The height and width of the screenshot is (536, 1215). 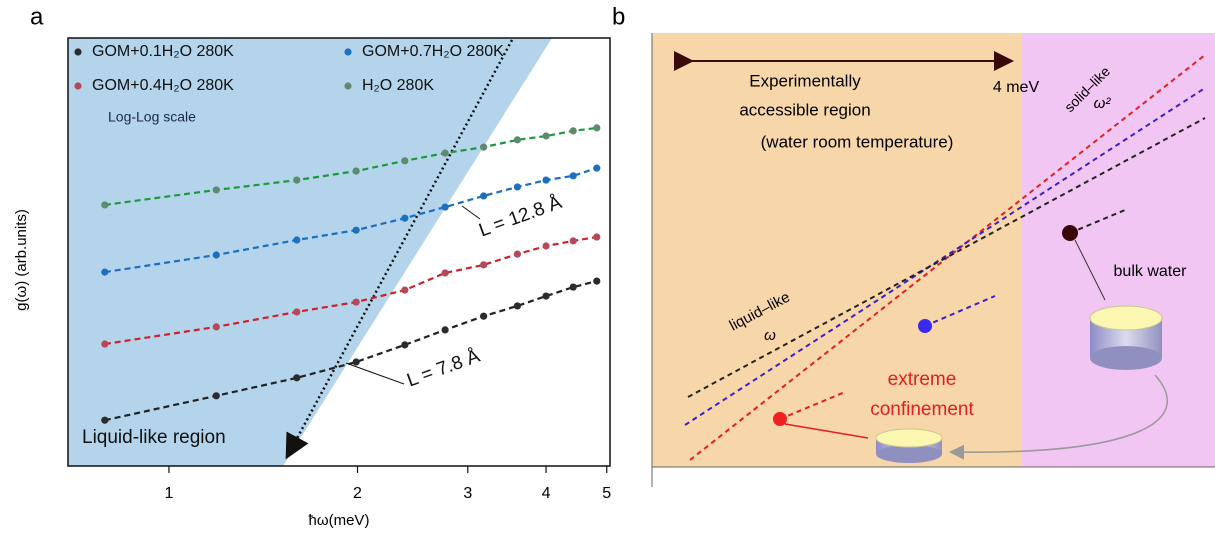 I want to click on annotation: L = 12.8 Å, so click(x=520, y=216).